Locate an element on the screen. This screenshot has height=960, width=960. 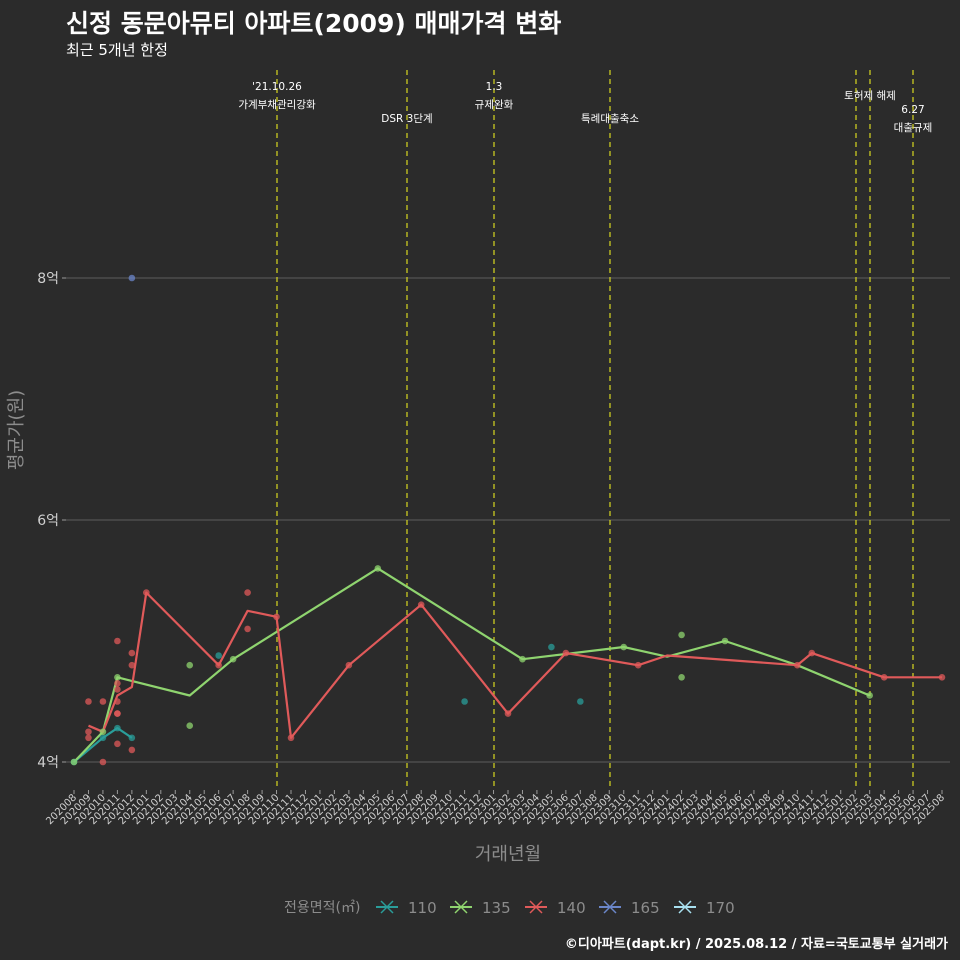
x-axis-title: 거래년월 is located at coordinates (508, 854).